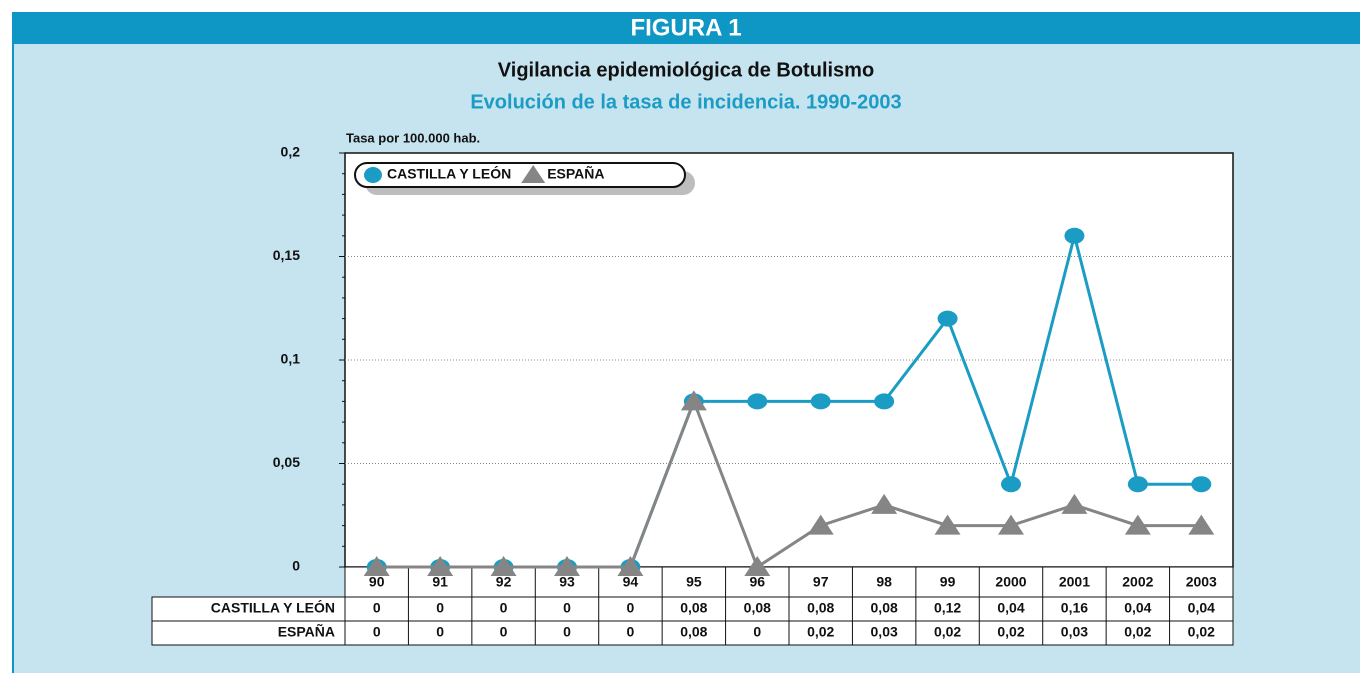  I want to click on y-tick-label: 0,2, so click(291, 152).